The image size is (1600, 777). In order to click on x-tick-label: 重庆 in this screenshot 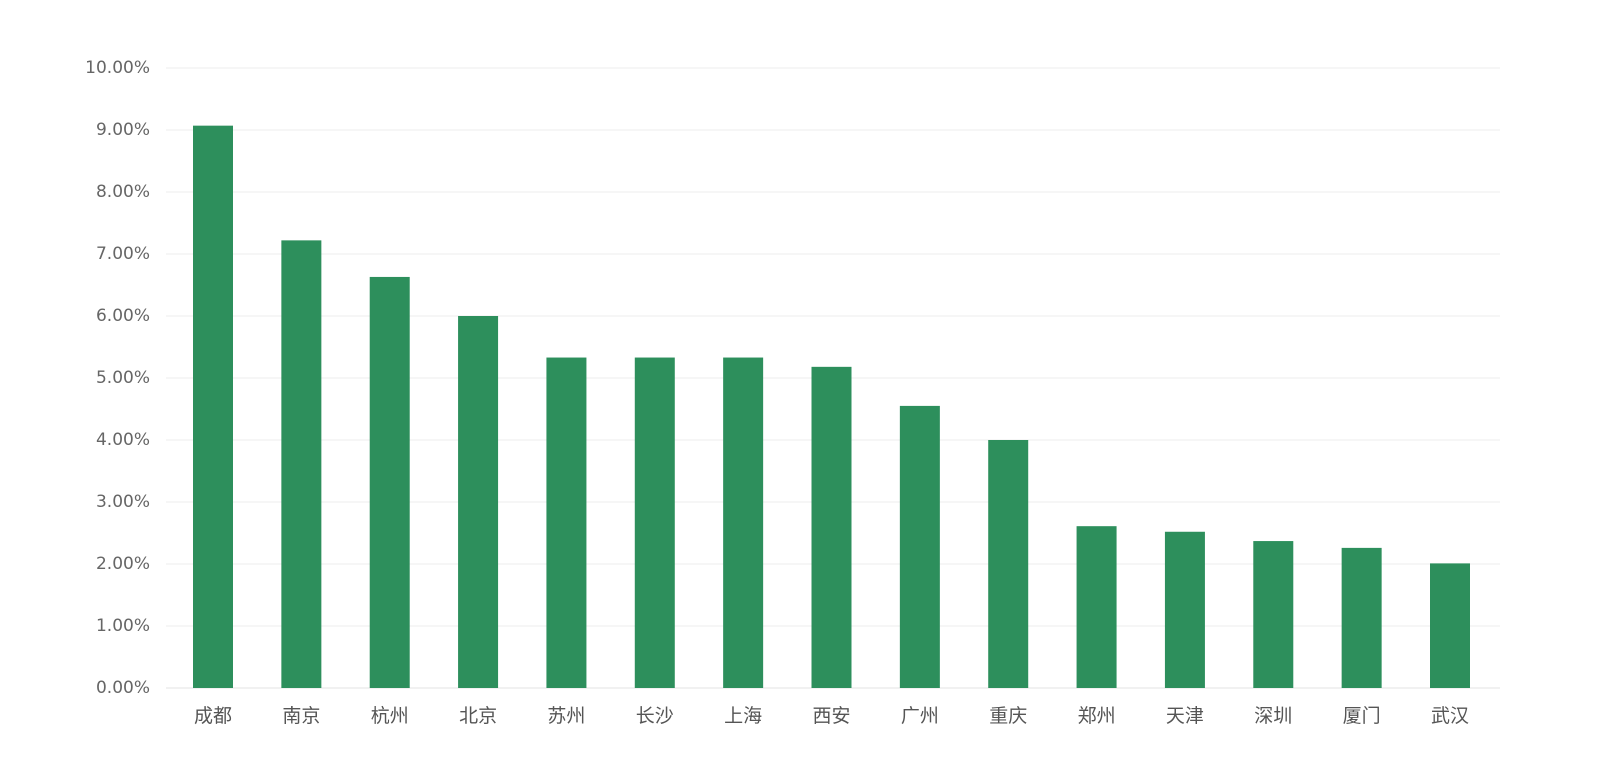, I will do `click(1008, 716)`.